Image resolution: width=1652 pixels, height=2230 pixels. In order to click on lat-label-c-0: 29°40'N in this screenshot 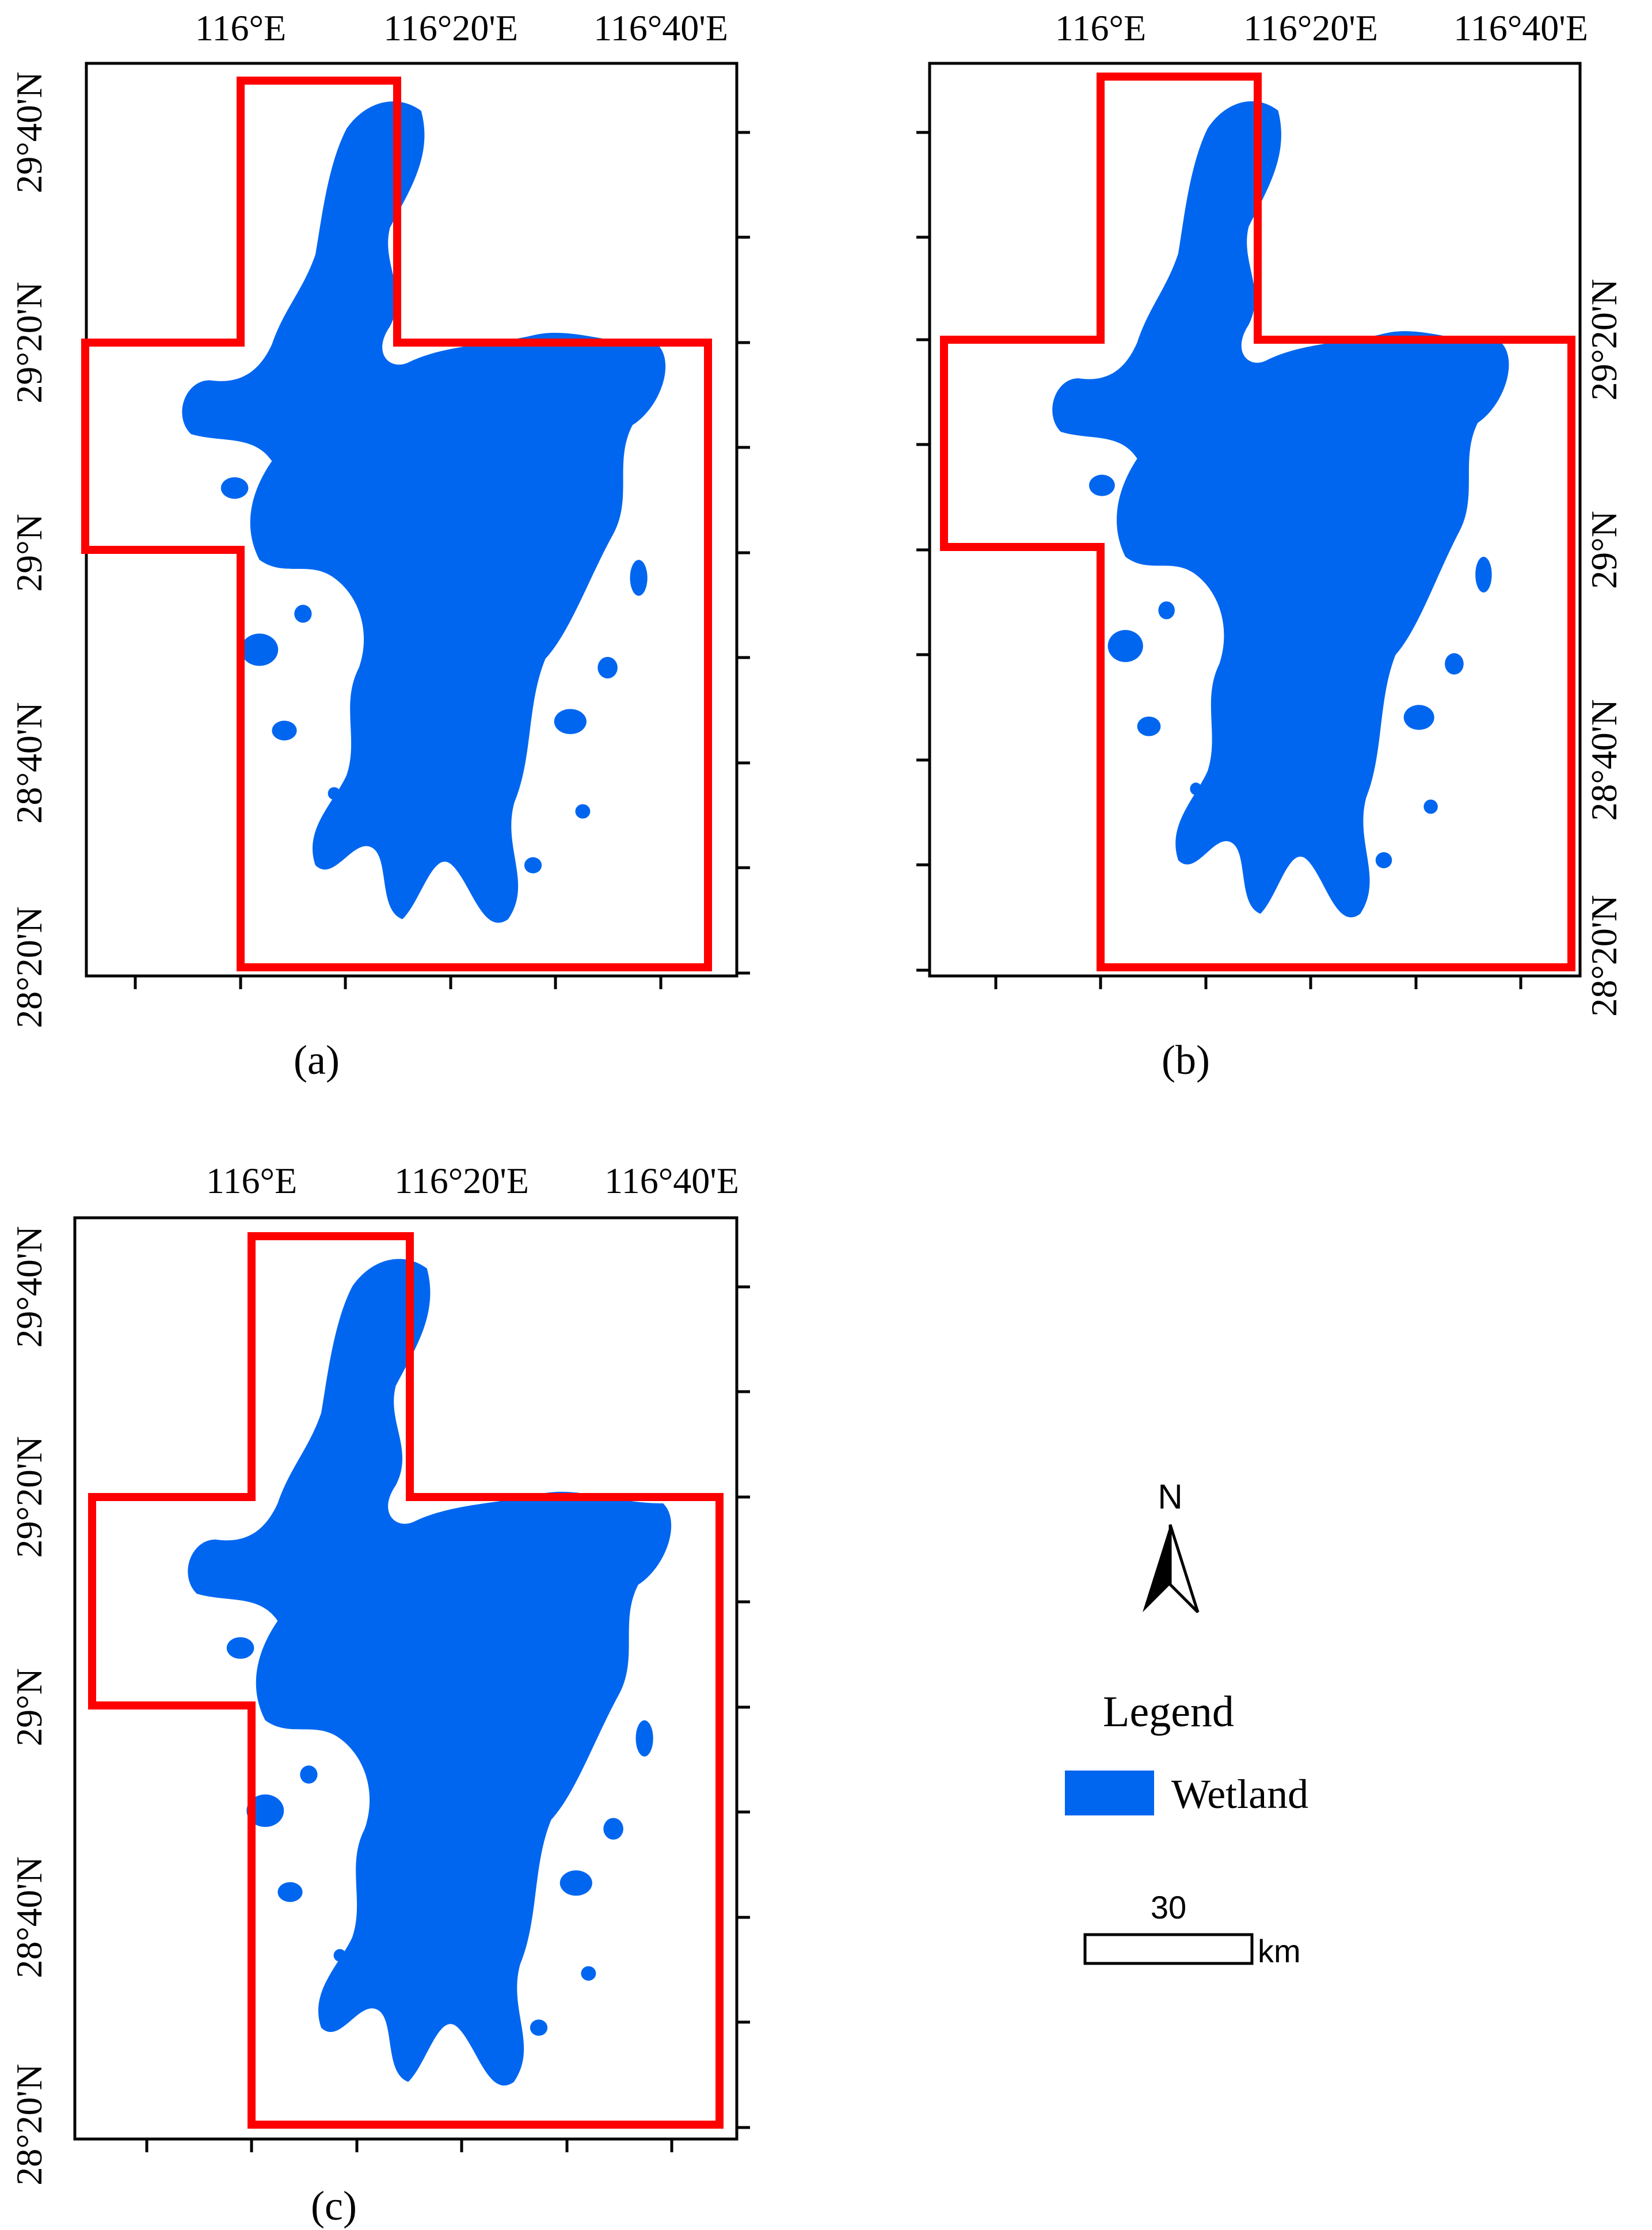, I will do `click(29, 1286)`.